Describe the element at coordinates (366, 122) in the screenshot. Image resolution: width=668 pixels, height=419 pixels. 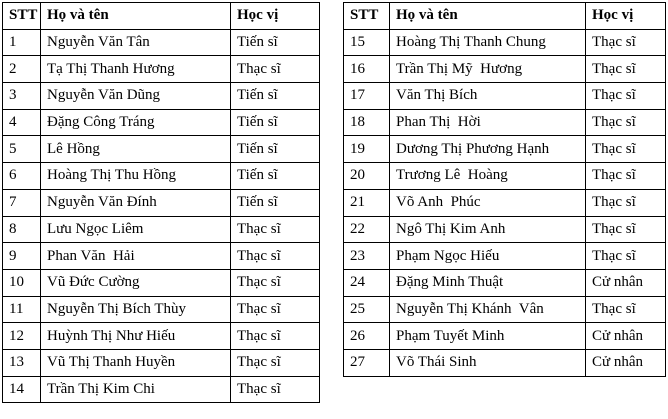
I see `cell-stt: 18` at that location.